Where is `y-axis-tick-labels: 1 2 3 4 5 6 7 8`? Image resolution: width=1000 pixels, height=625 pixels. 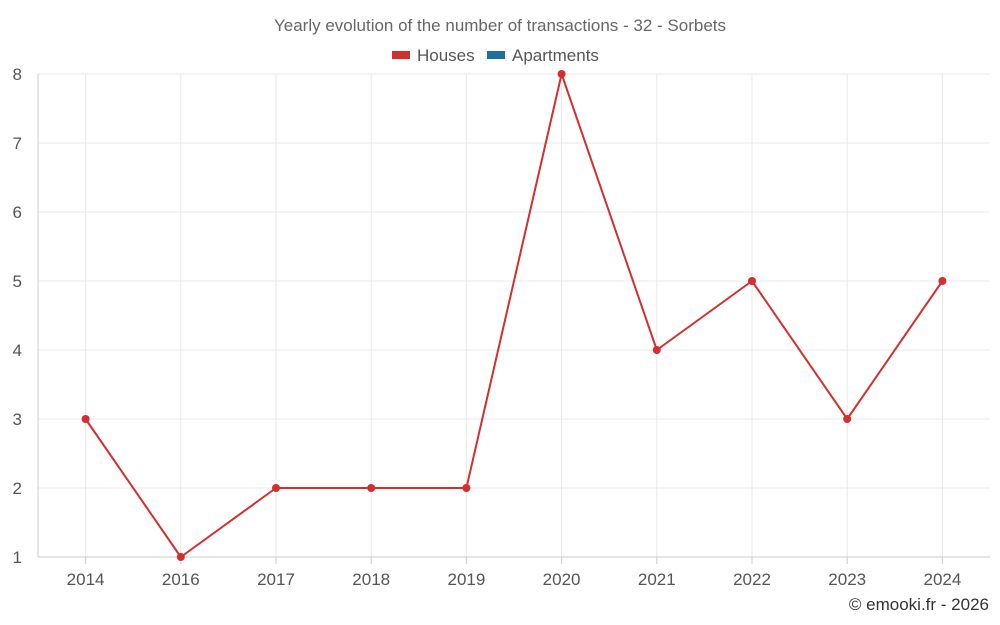 y-axis-tick-labels: 1 2 3 4 5 6 7 8 is located at coordinates (17, 316).